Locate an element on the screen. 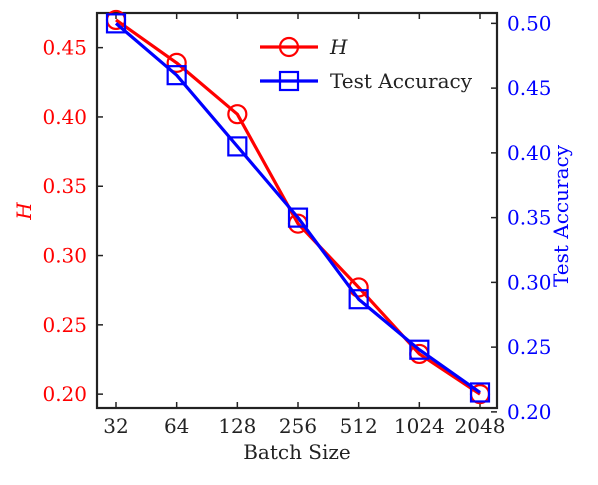 The height and width of the screenshot is (485, 598). x-tick-label: 64 is located at coordinates (176, 426).